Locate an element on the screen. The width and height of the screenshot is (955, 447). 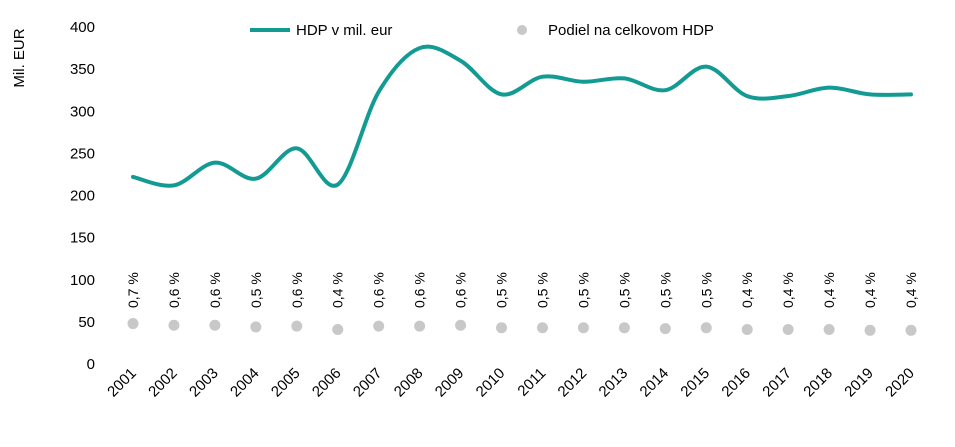
x-tick-label: 2018 is located at coordinates (818, 383).